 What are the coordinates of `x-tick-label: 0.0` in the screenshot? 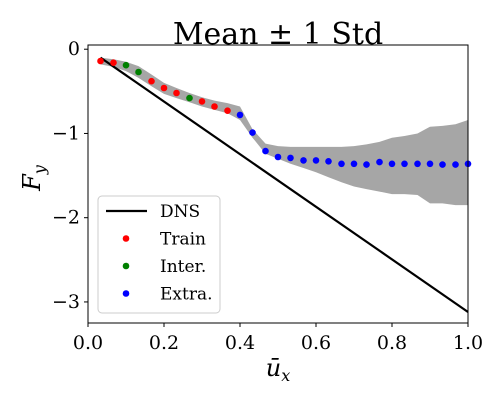 It's located at (88, 343).